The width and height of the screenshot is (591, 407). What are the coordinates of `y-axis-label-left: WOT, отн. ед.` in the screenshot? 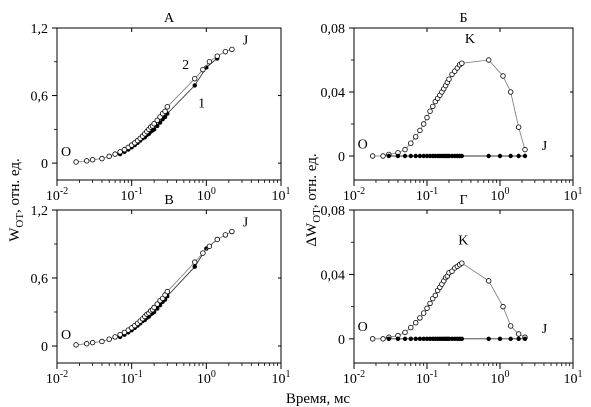 It's located at (16, 200).